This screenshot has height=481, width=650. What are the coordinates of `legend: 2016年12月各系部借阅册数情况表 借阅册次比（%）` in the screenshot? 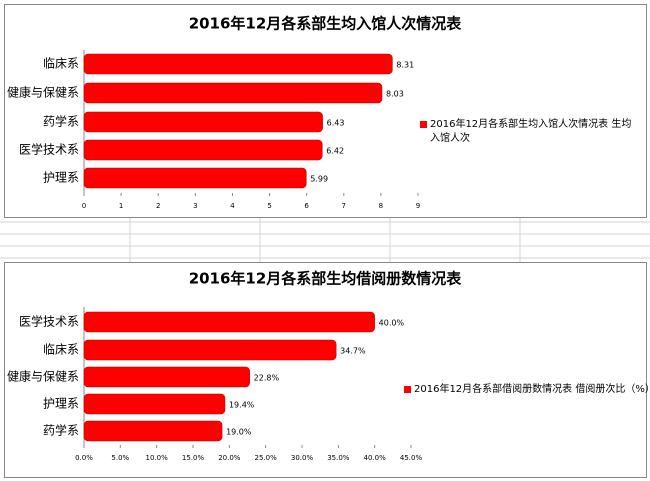 It's located at (532, 389).